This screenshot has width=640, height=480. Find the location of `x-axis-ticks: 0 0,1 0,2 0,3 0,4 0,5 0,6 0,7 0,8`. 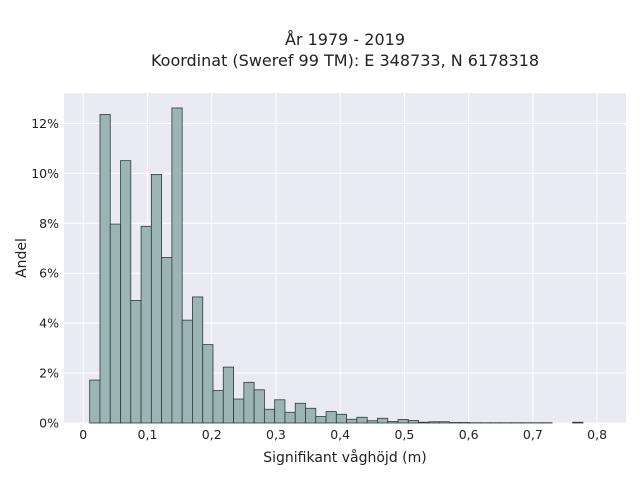

x-axis-ticks: 0 0,1 0,2 0,3 0,4 0,5 0,6 0,7 0,8 is located at coordinates (343, 434).